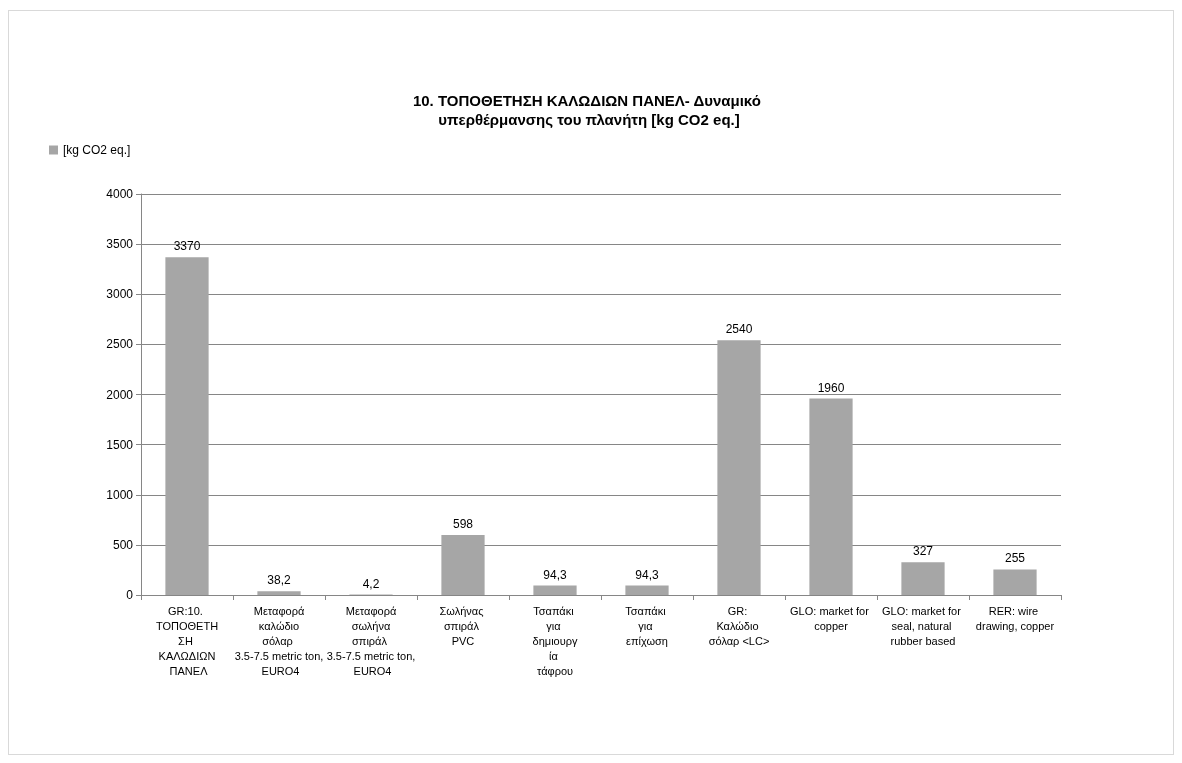 Image resolution: width=1182 pixels, height=763 pixels. What do you see at coordinates (120, 244) in the screenshot?
I see `y-tick-label: 3500` at bounding box center [120, 244].